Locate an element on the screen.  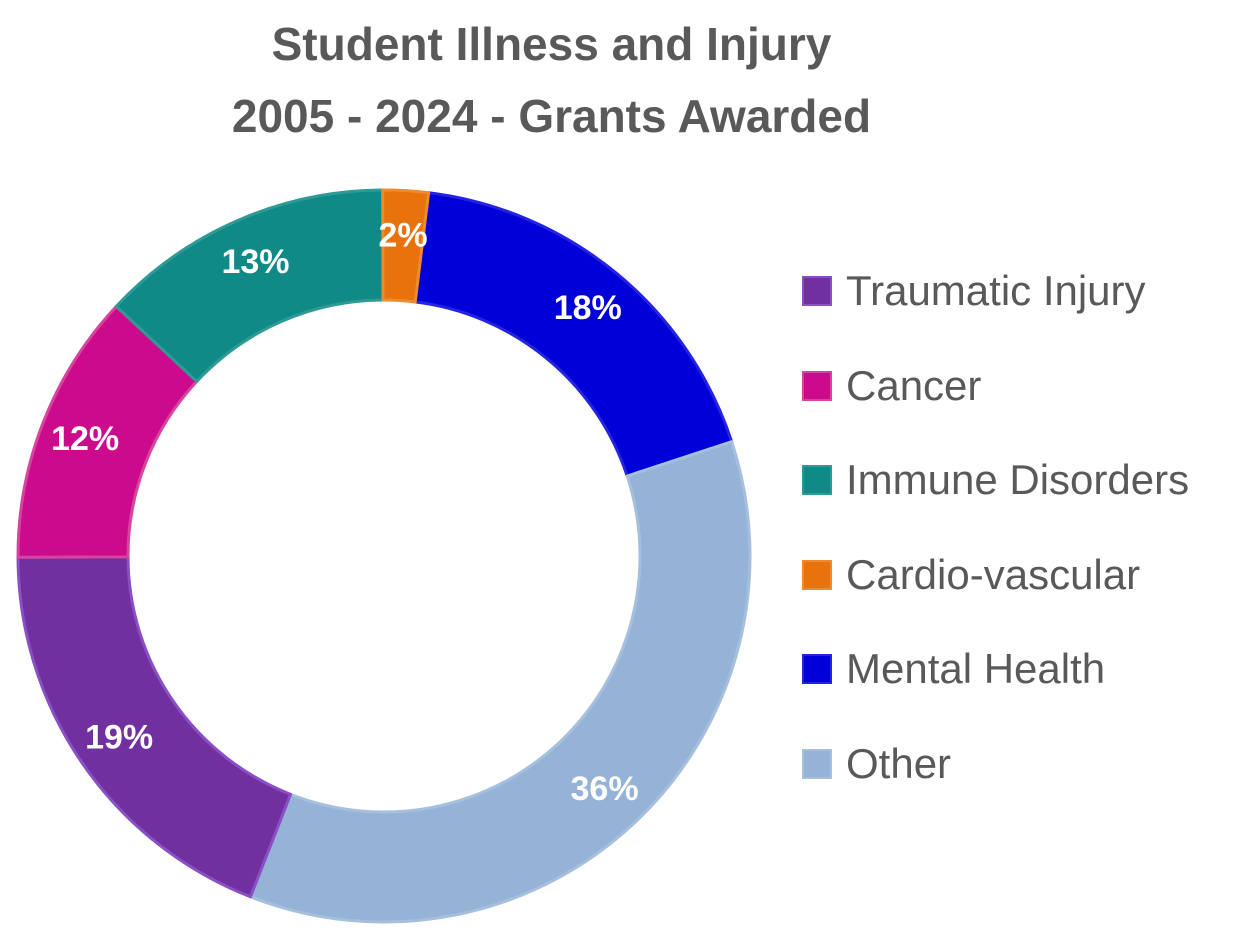
data-label-cancer: 12% is located at coordinates (85, 439).